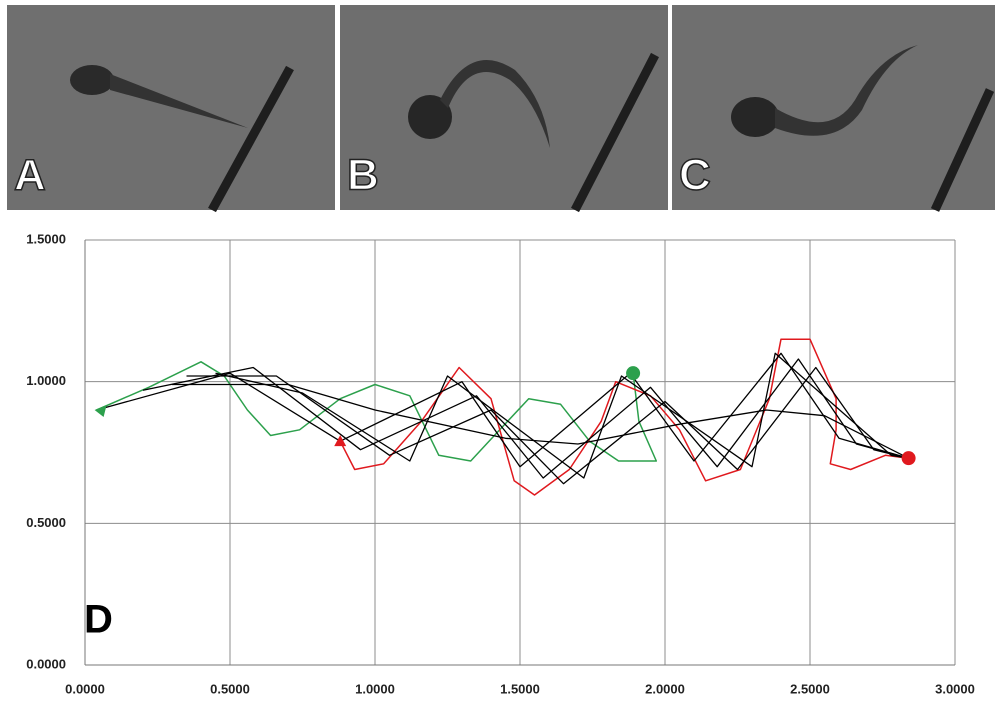 This screenshot has height=705, width=995. I want to click on panel-label: B, so click(363, 175).